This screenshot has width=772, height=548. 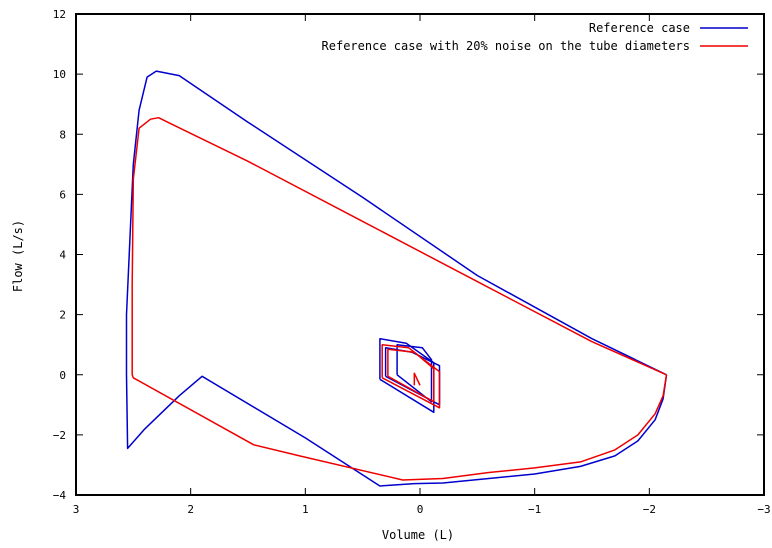 What do you see at coordinates (190, 509) in the screenshot?
I see `x-tick-label: 2` at bounding box center [190, 509].